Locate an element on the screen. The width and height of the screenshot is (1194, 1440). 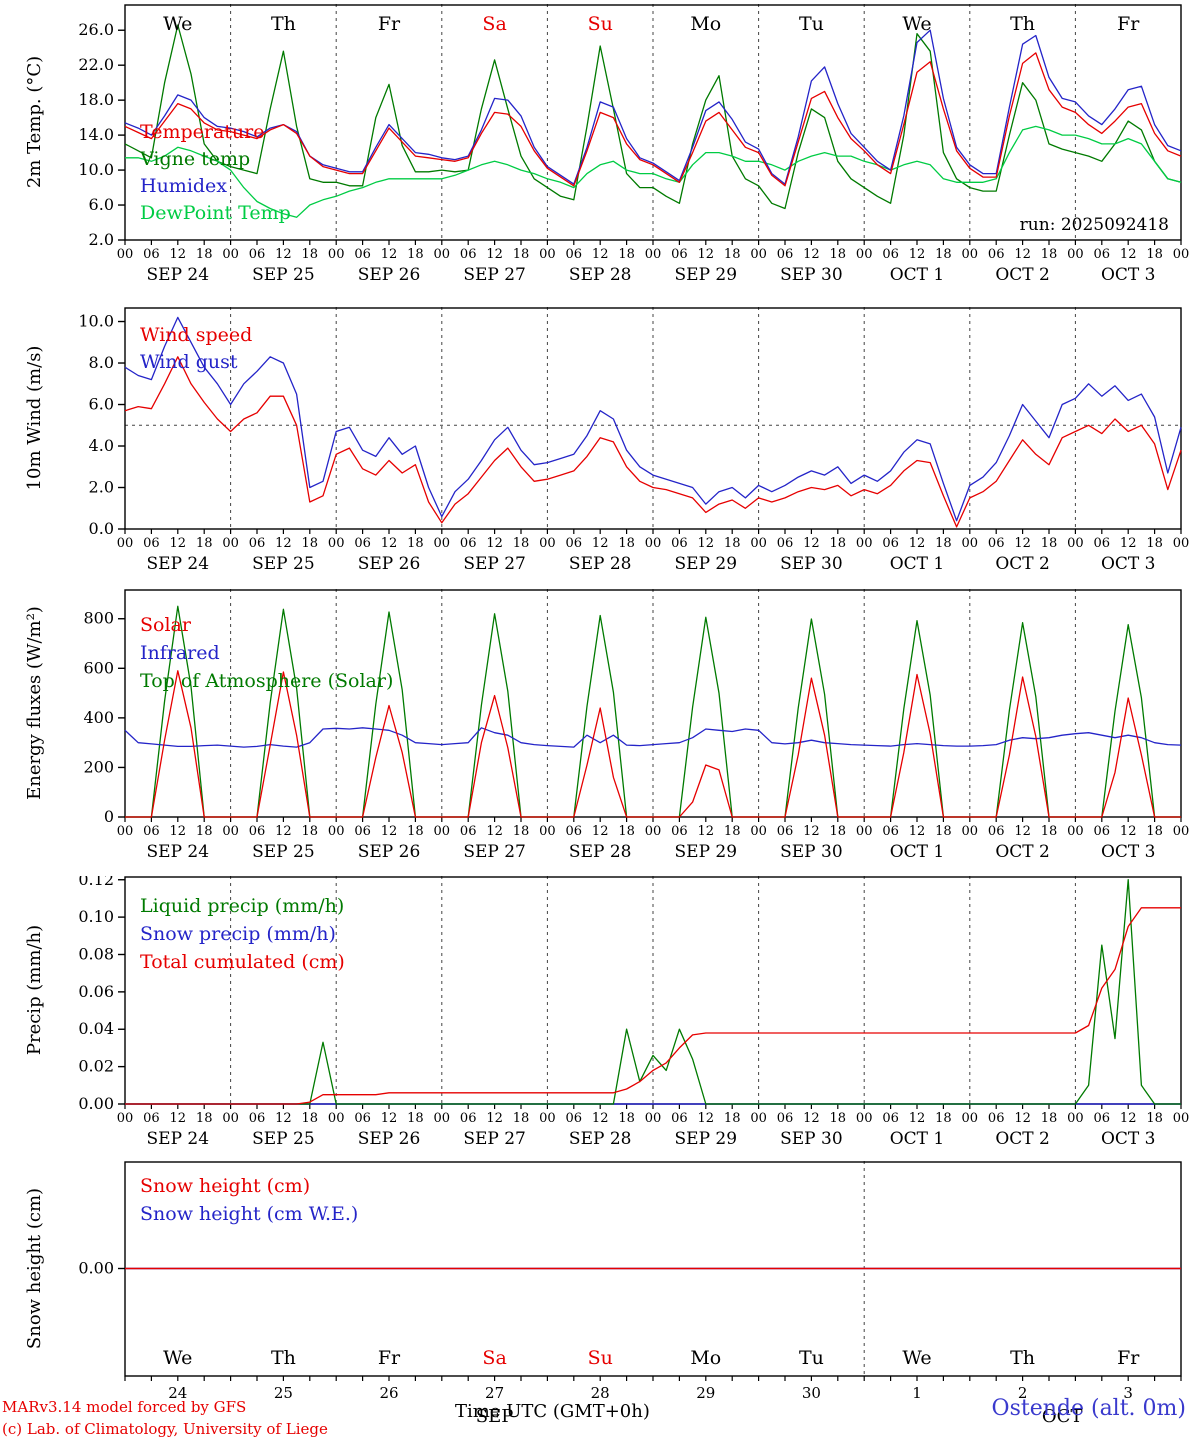
svg-text: Energy fluxes (W/m²) is located at coordinates (34, 703).